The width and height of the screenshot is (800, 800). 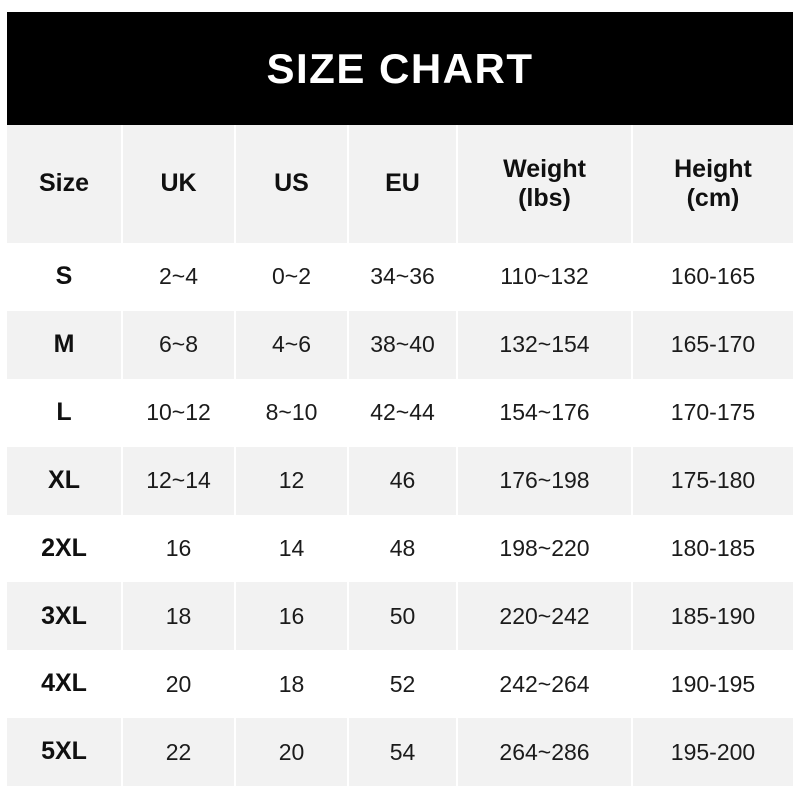 What do you see at coordinates (403, 752) in the screenshot?
I see `cell-eu: 54` at bounding box center [403, 752].